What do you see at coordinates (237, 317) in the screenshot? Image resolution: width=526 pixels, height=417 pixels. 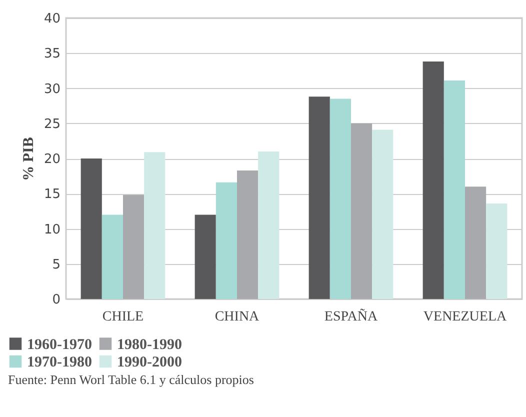 I see `x-tick-label: CHINA` at bounding box center [237, 317].